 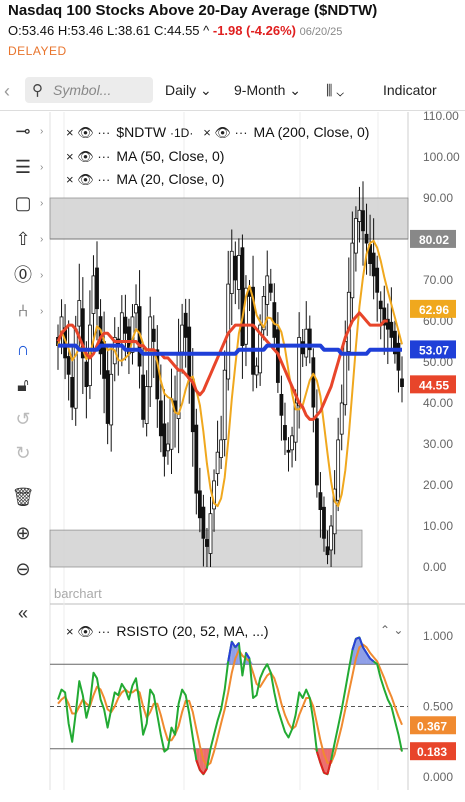 I want to click on scroll-left-icon: ‹, so click(x=7, y=91).